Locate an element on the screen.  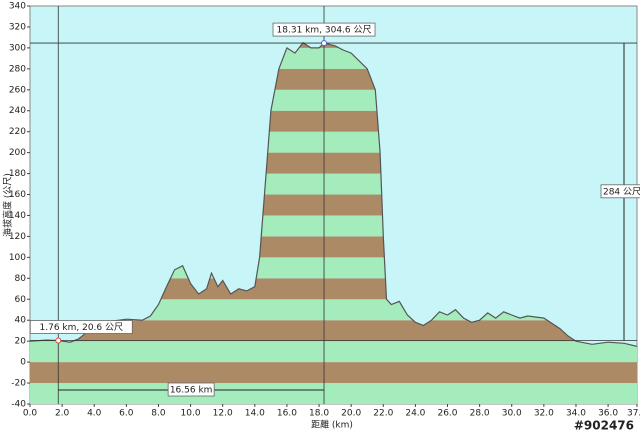
y-tick-label: 100 is located at coordinates (17, 258).